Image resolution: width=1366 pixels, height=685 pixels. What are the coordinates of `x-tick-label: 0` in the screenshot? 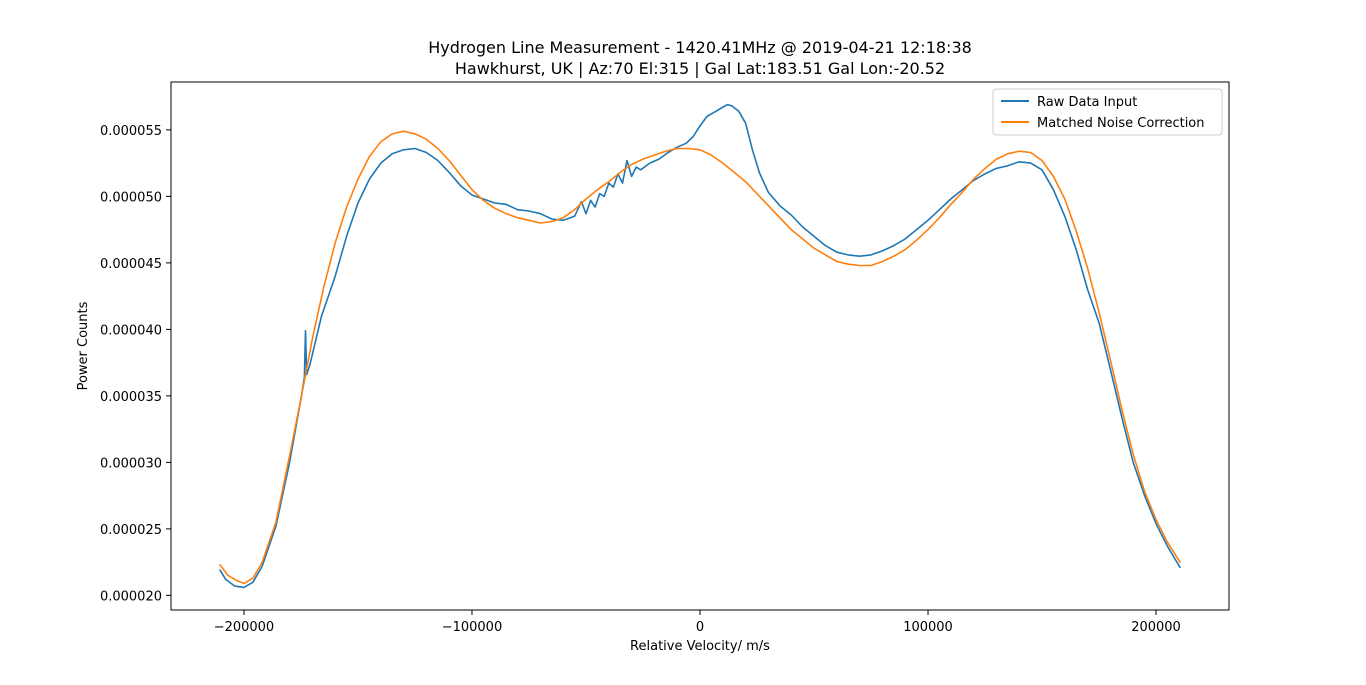 It's located at (700, 627).